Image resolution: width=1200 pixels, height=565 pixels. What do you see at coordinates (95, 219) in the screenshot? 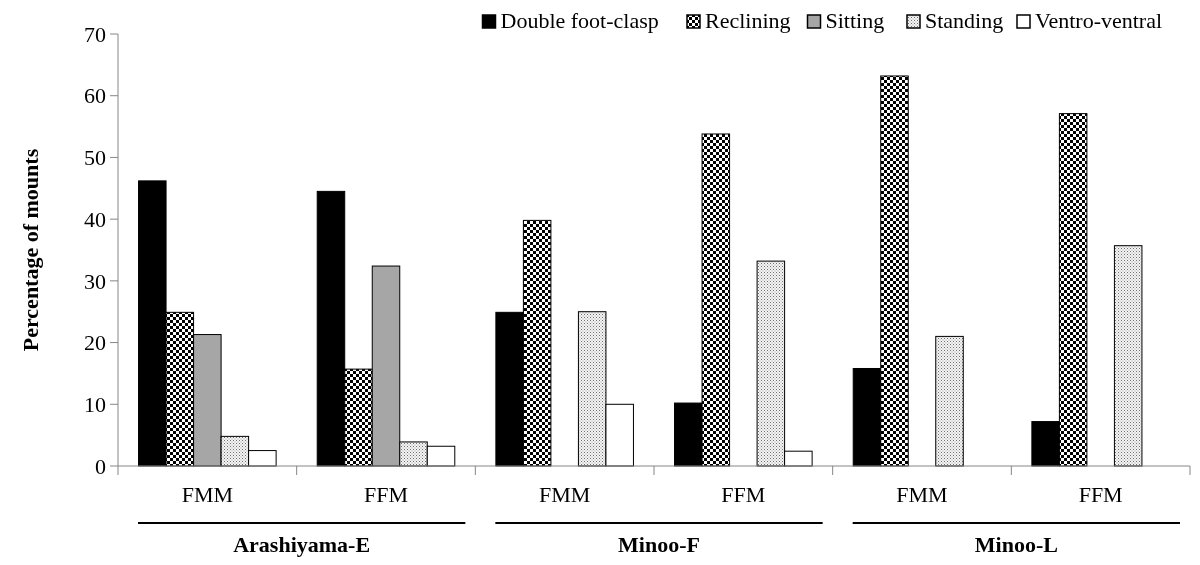
I see `y-tick-label: 40` at bounding box center [95, 219].